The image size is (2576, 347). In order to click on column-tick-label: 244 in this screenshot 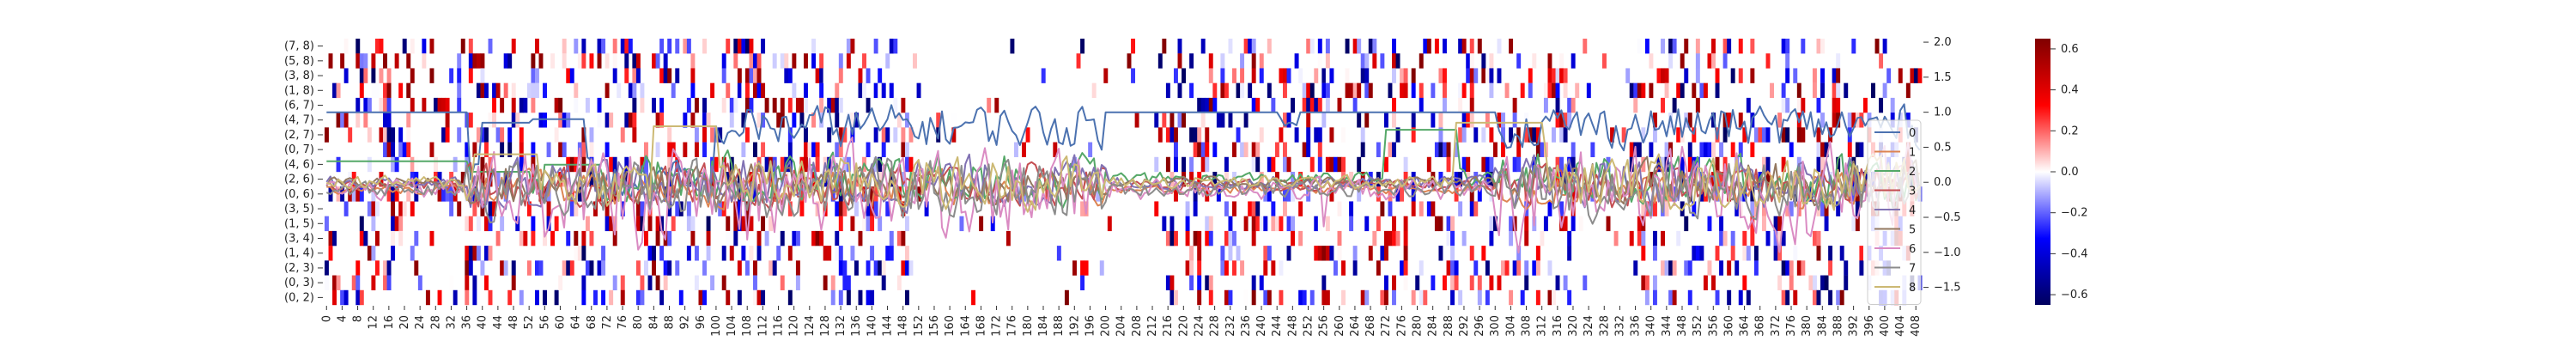, I will do `click(1277, 326)`.